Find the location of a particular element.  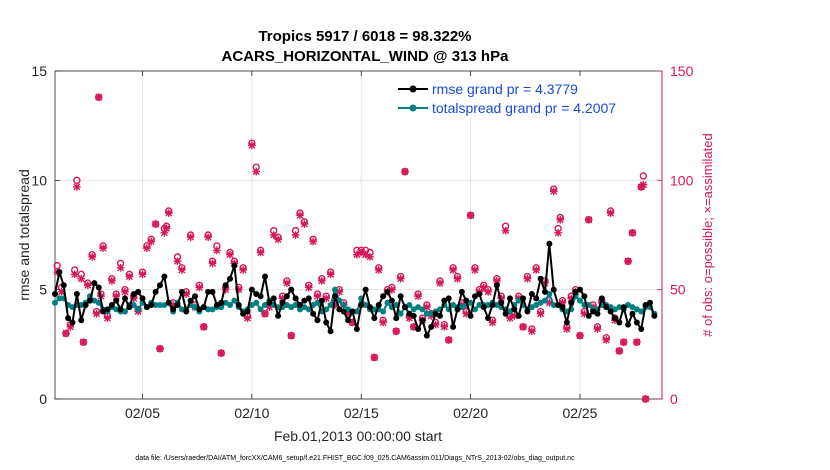

legend-box is located at coordinates (525, 97).